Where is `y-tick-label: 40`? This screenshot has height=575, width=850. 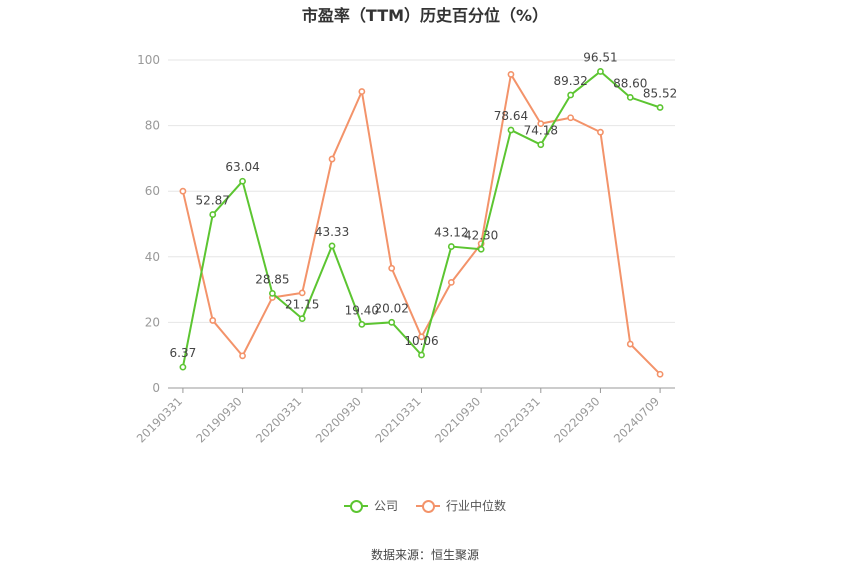
y-tick-label: 40 is located at coordinates (152, 257).